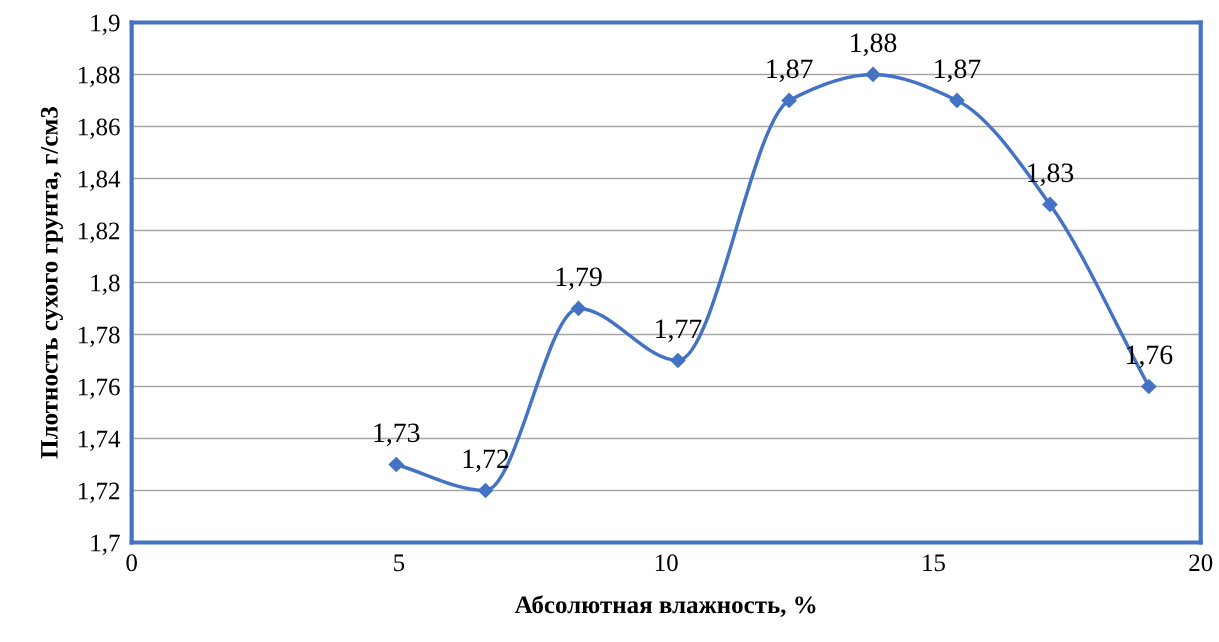  I want to click on y-tick-label: 1,7, so click(105, 545).